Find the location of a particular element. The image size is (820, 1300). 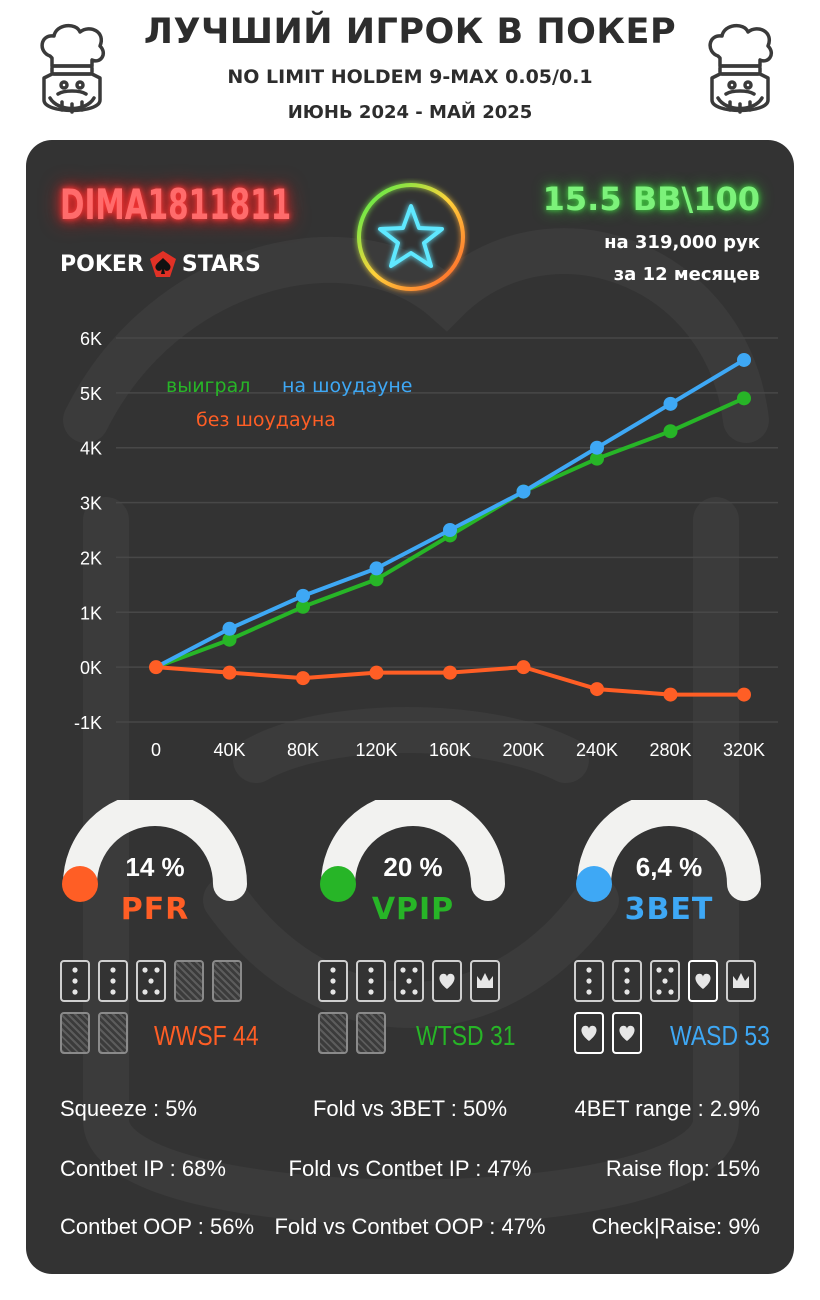

wwsf-stat: WWSF 44 is located at coordinates (206, 1035).